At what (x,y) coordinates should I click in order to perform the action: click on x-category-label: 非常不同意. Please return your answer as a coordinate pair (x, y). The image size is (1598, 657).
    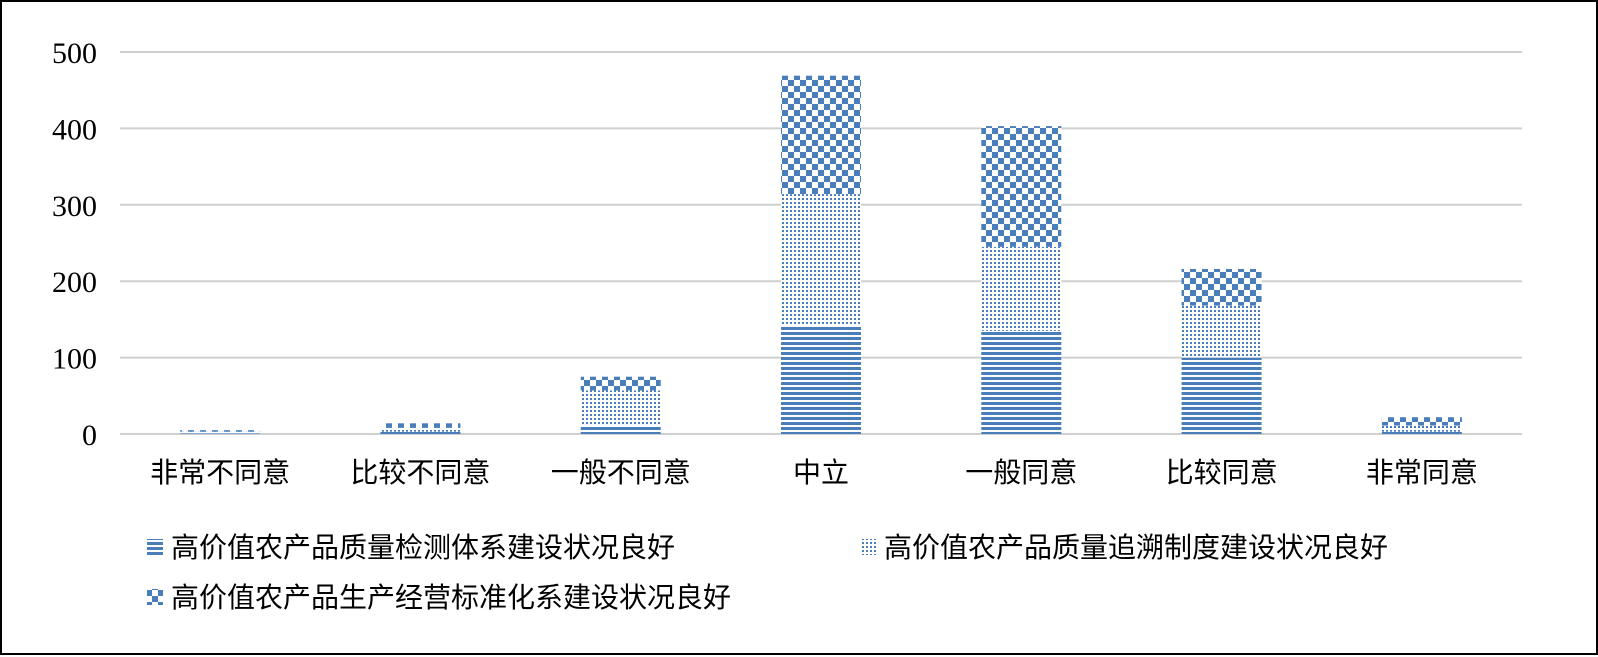
    Looking at the image, I should click on (220, 472).